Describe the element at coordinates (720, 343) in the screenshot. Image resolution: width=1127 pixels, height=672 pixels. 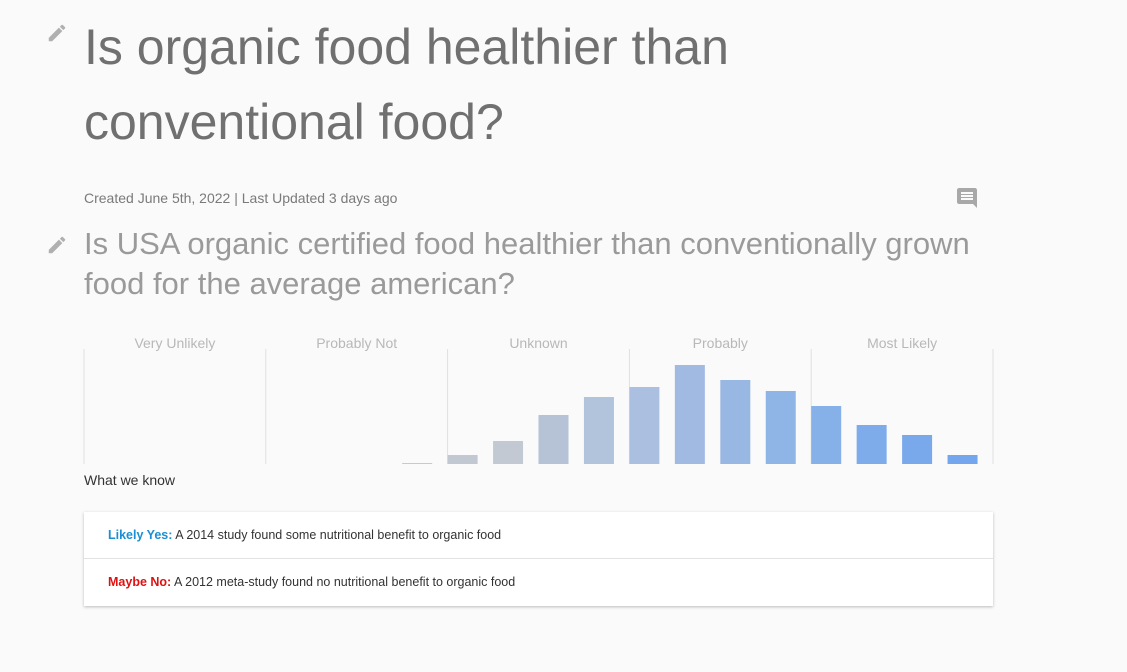
I see `group-label: Probably` at that location.